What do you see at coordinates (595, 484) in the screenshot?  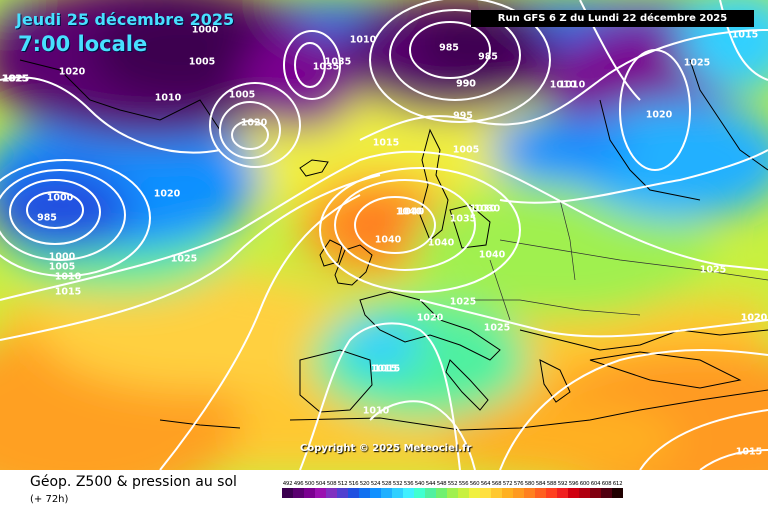 I see `legend-value: 604` at bounding box center [595, 484].